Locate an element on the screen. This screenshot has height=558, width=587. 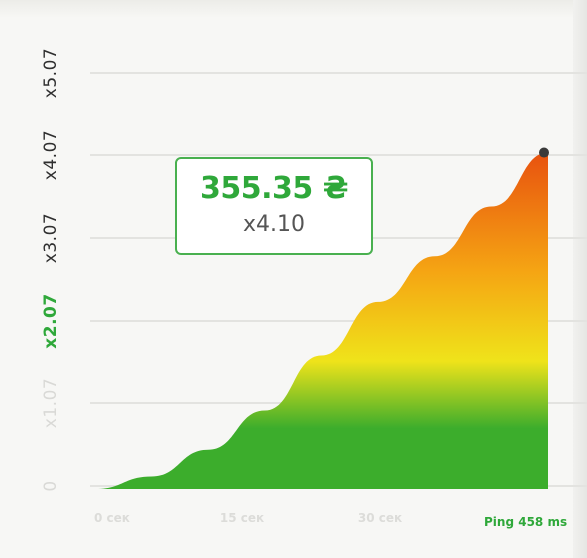
y-tick-label-active: x2.07 is located at coordinates (51, 320).